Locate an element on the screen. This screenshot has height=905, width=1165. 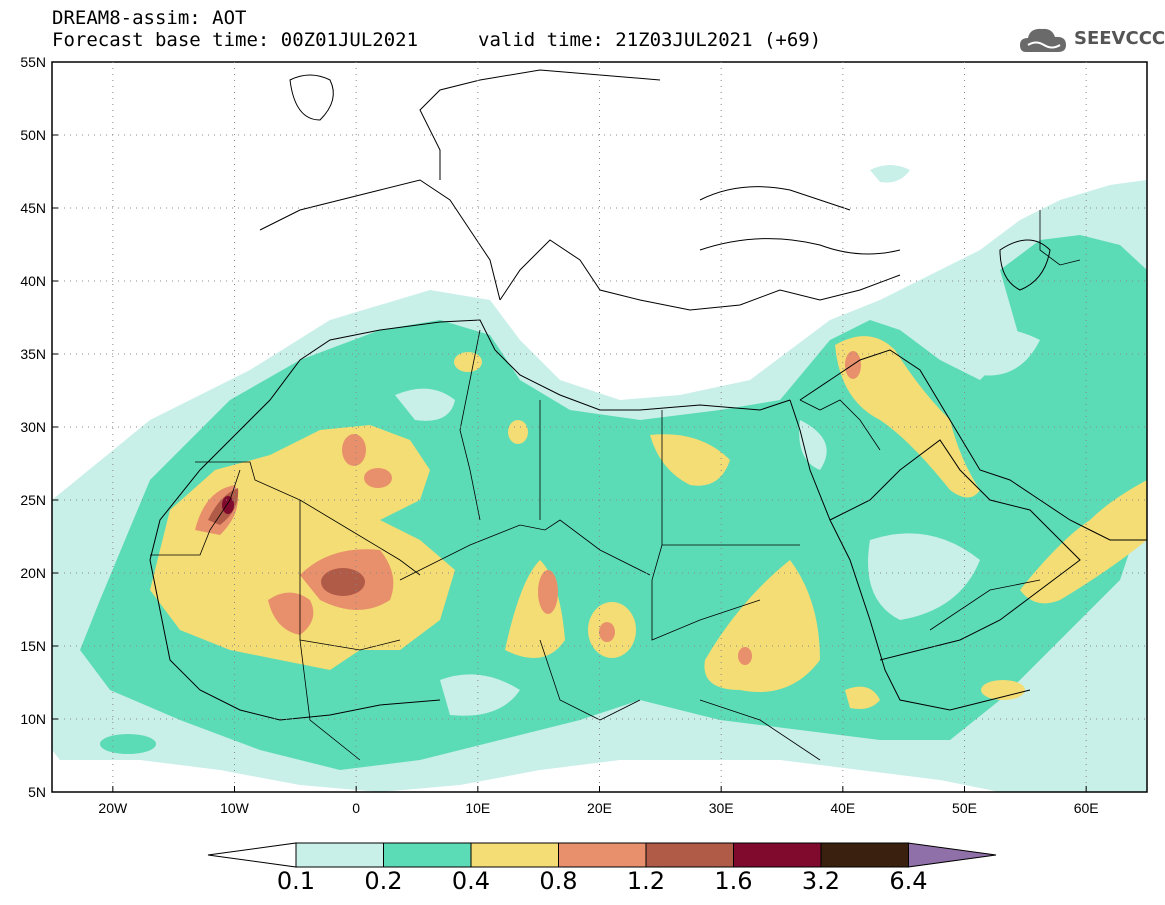
colorbar-label: 0.8 is located at coordinates (558, 881).